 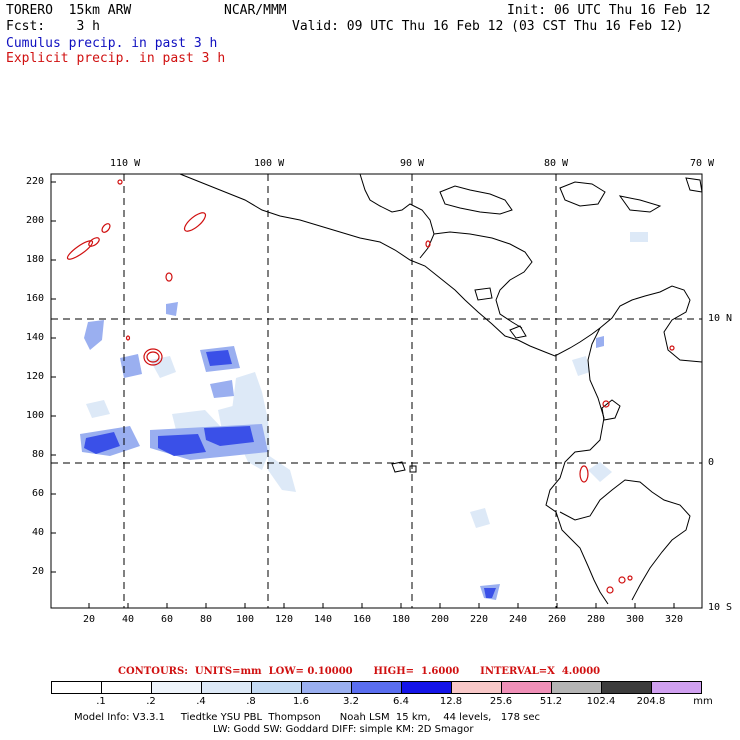 I want to click on color-bar, so click(x=376, y=687).